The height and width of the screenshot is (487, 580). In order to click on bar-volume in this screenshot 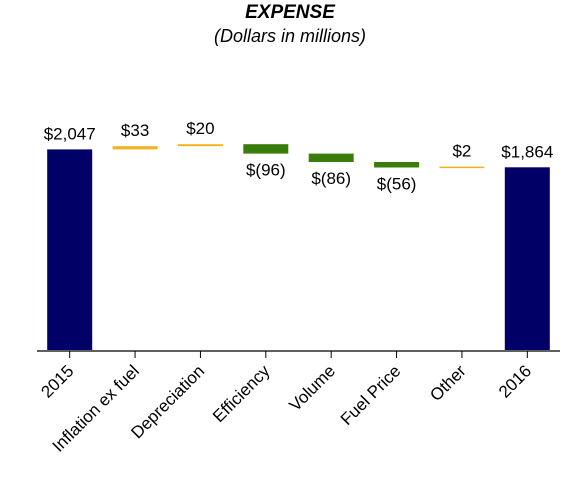, I will do `click(331, 157)`.